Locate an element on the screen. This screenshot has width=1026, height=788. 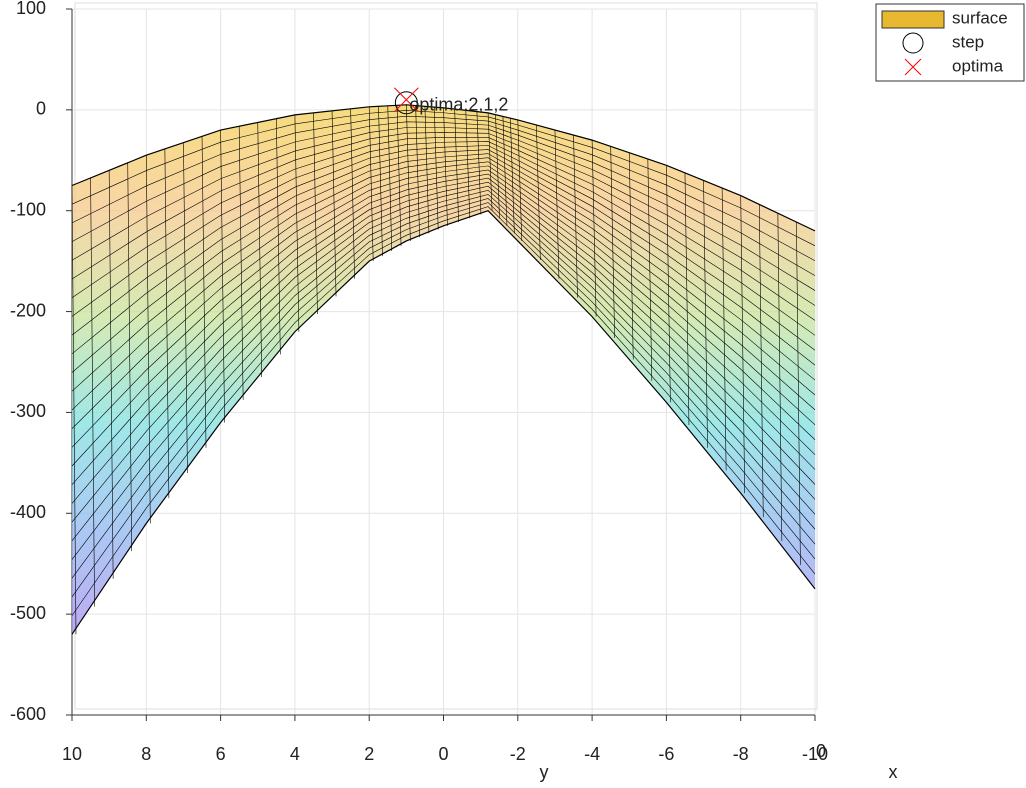
y-tick-label: 100 is located at coordinates (31, 9).